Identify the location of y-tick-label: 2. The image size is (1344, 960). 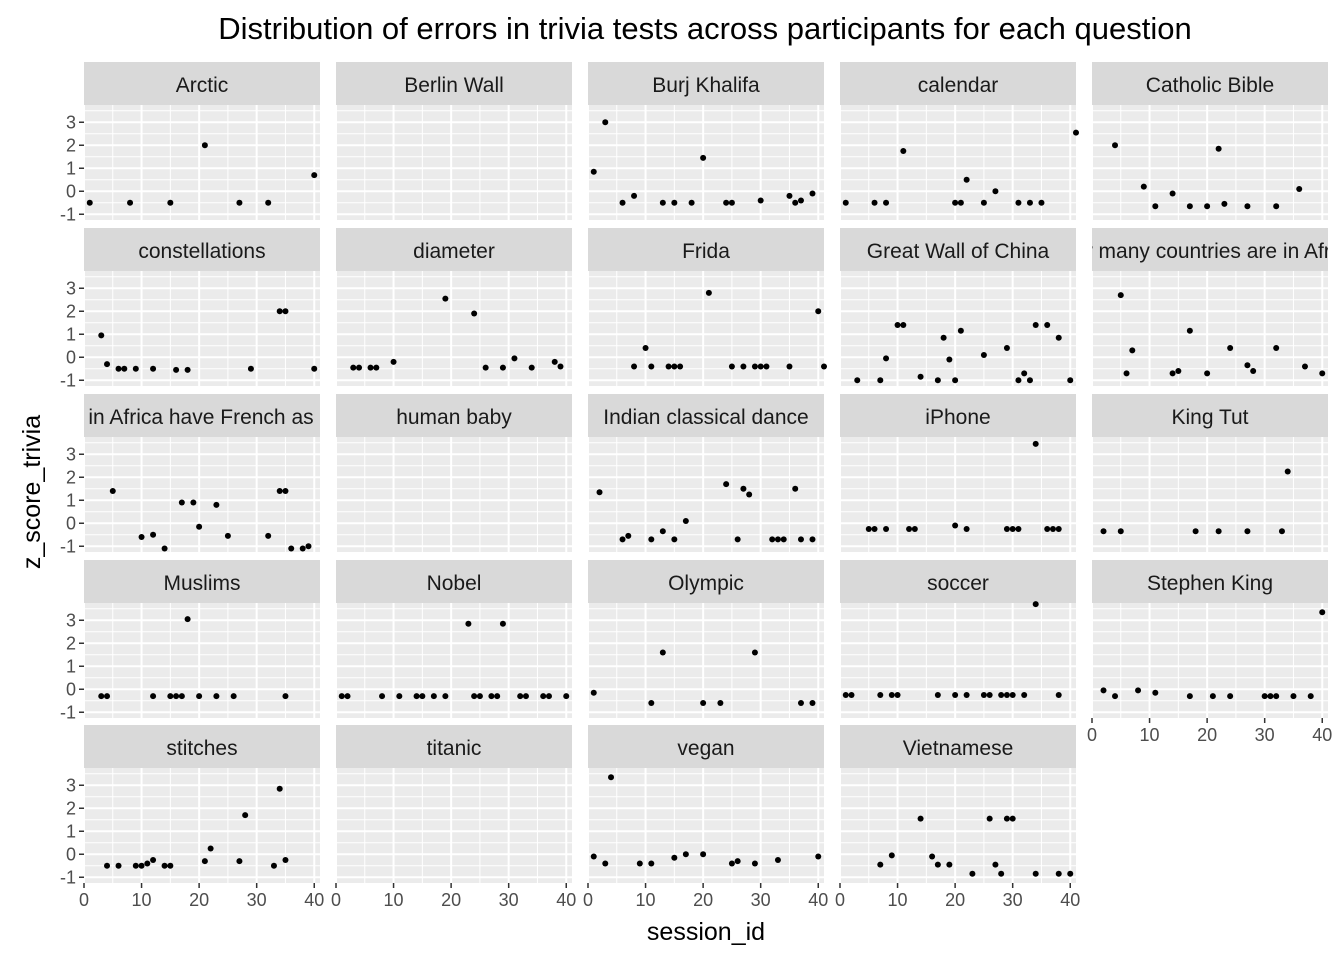
(71, 145).